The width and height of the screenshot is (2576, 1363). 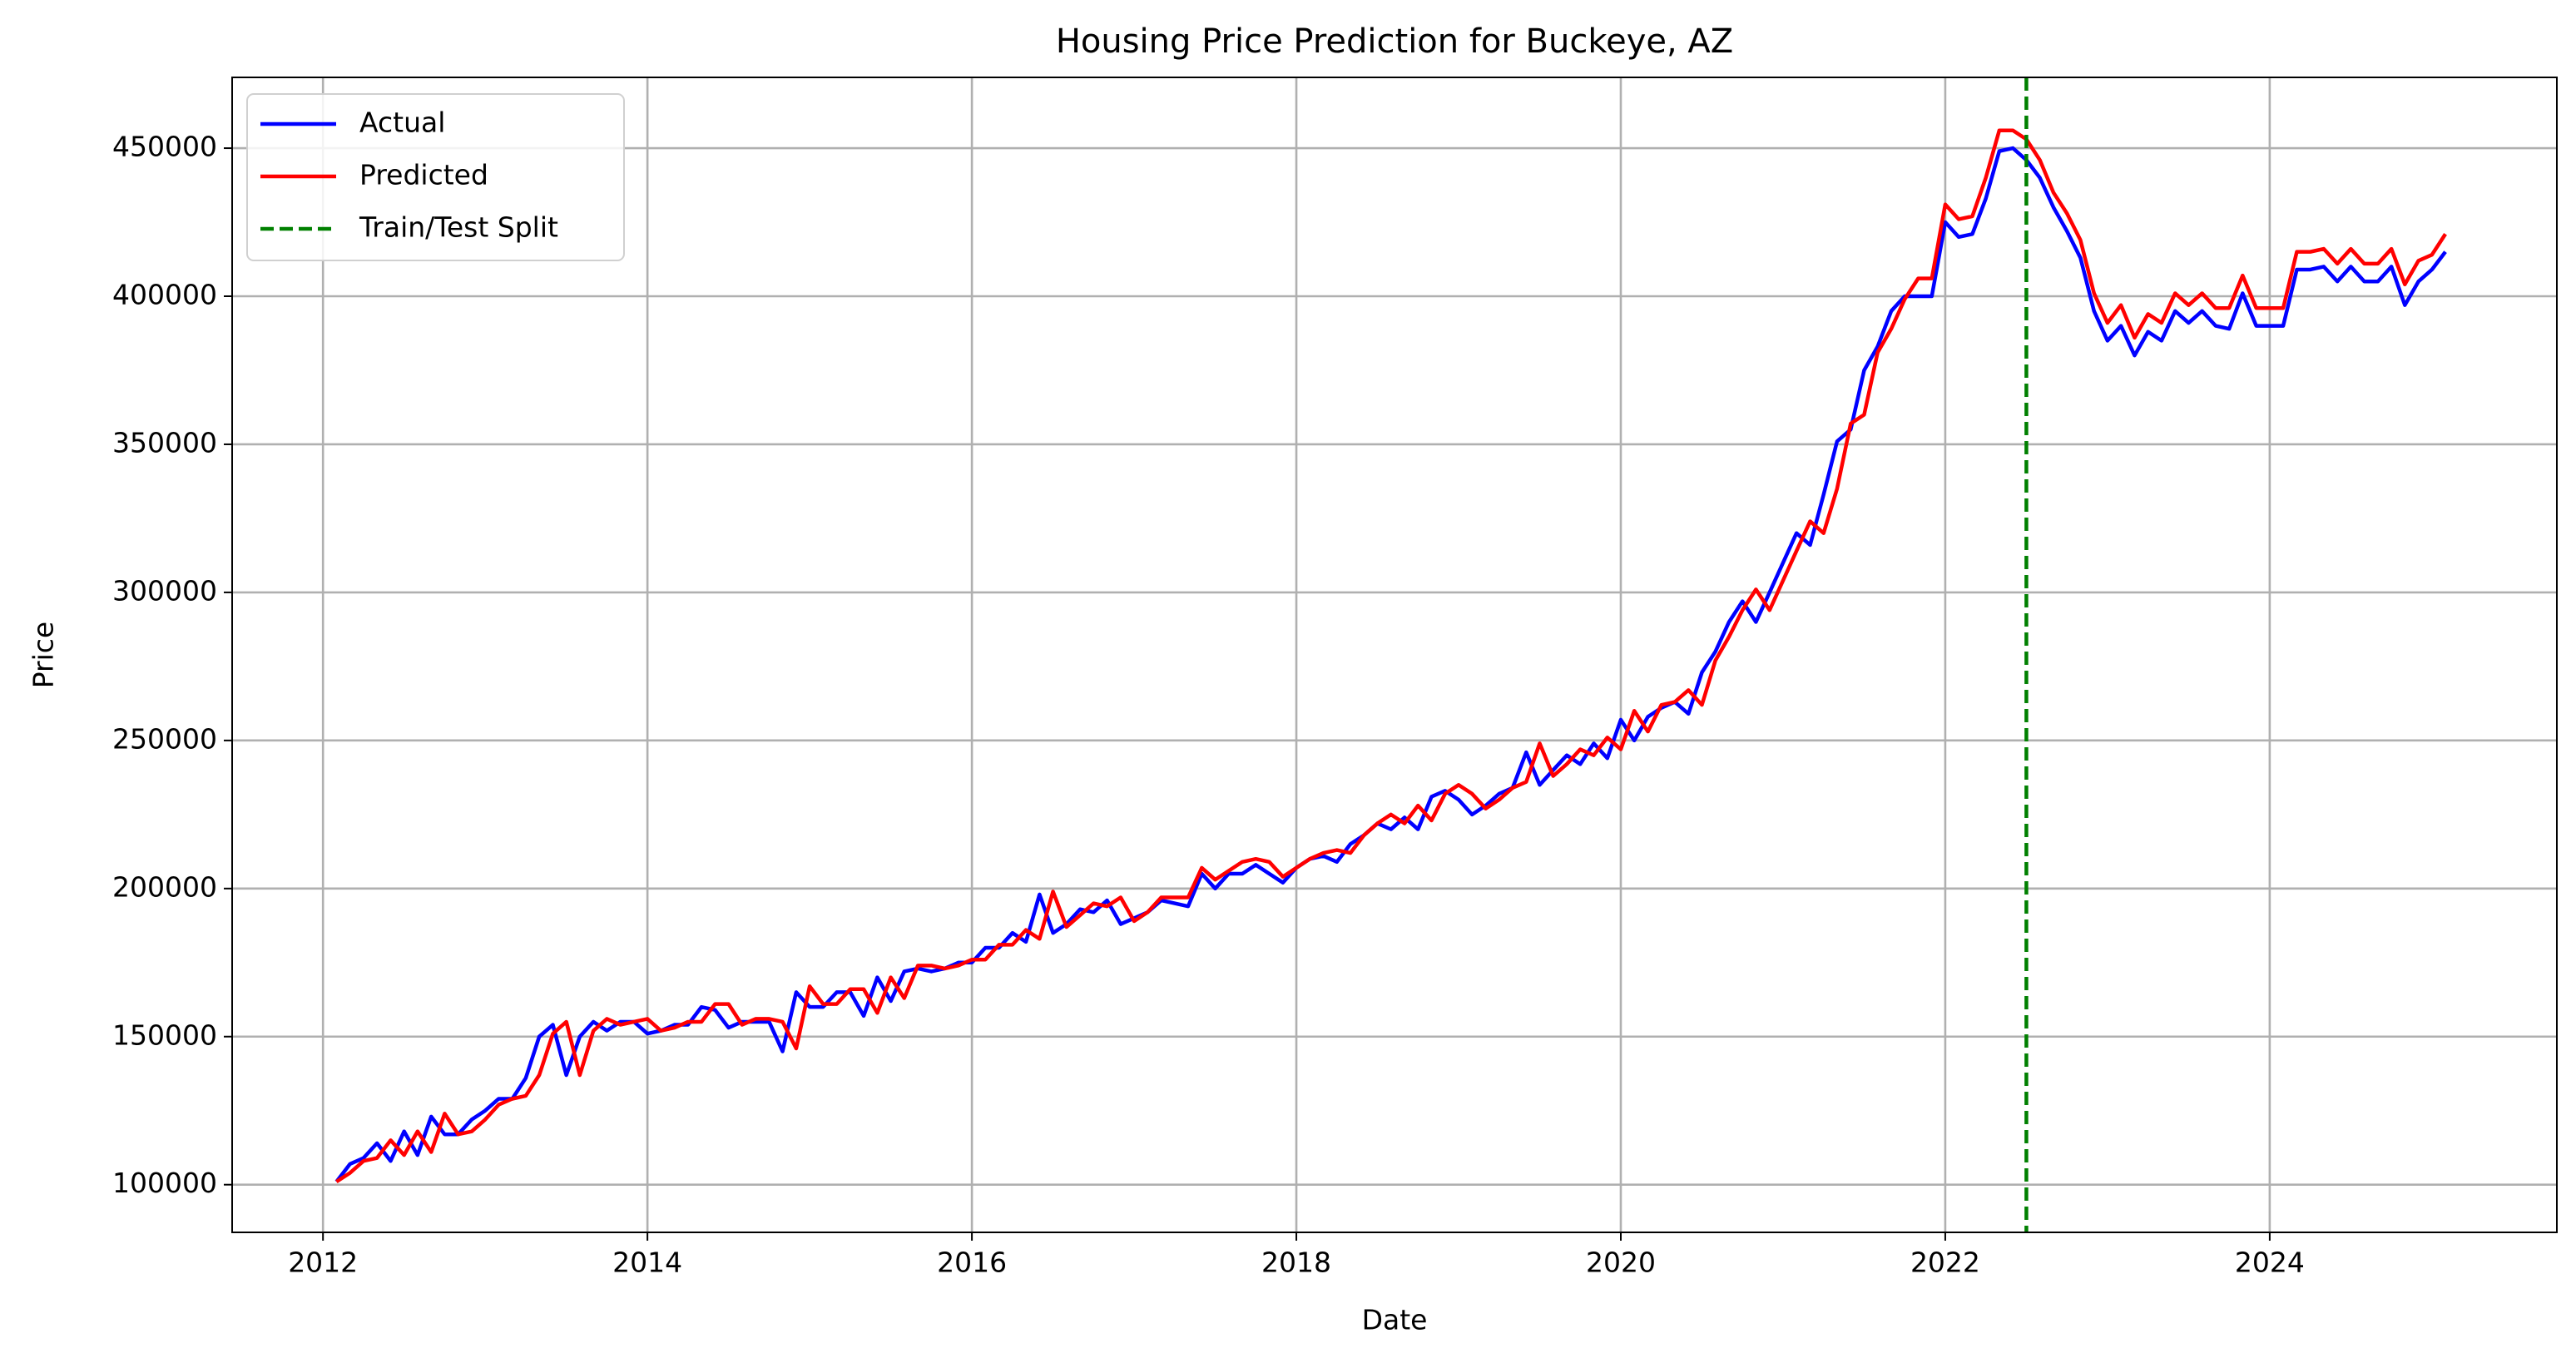 What do you see at coordinates (459, 228) in the screenshot?
I see `legend-label: Train/Test Split` at bounding box center [459, 228].